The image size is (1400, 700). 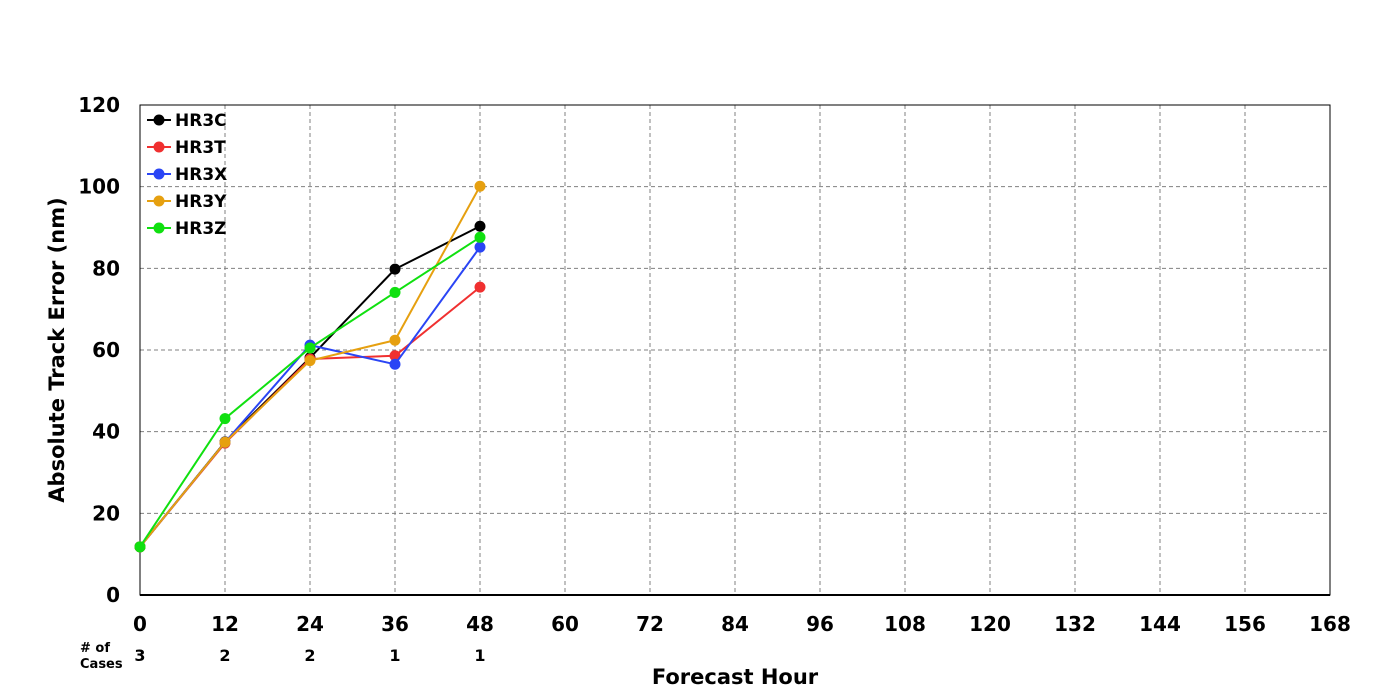 I want to click on x-tick-label: 168, so click(x=1330, y=624).